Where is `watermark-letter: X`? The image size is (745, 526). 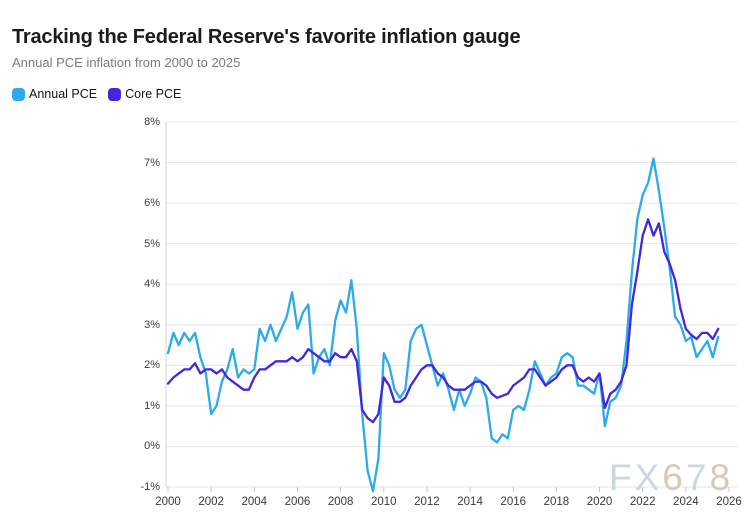
watermark-letter: X is located at coordinates (648, 477).